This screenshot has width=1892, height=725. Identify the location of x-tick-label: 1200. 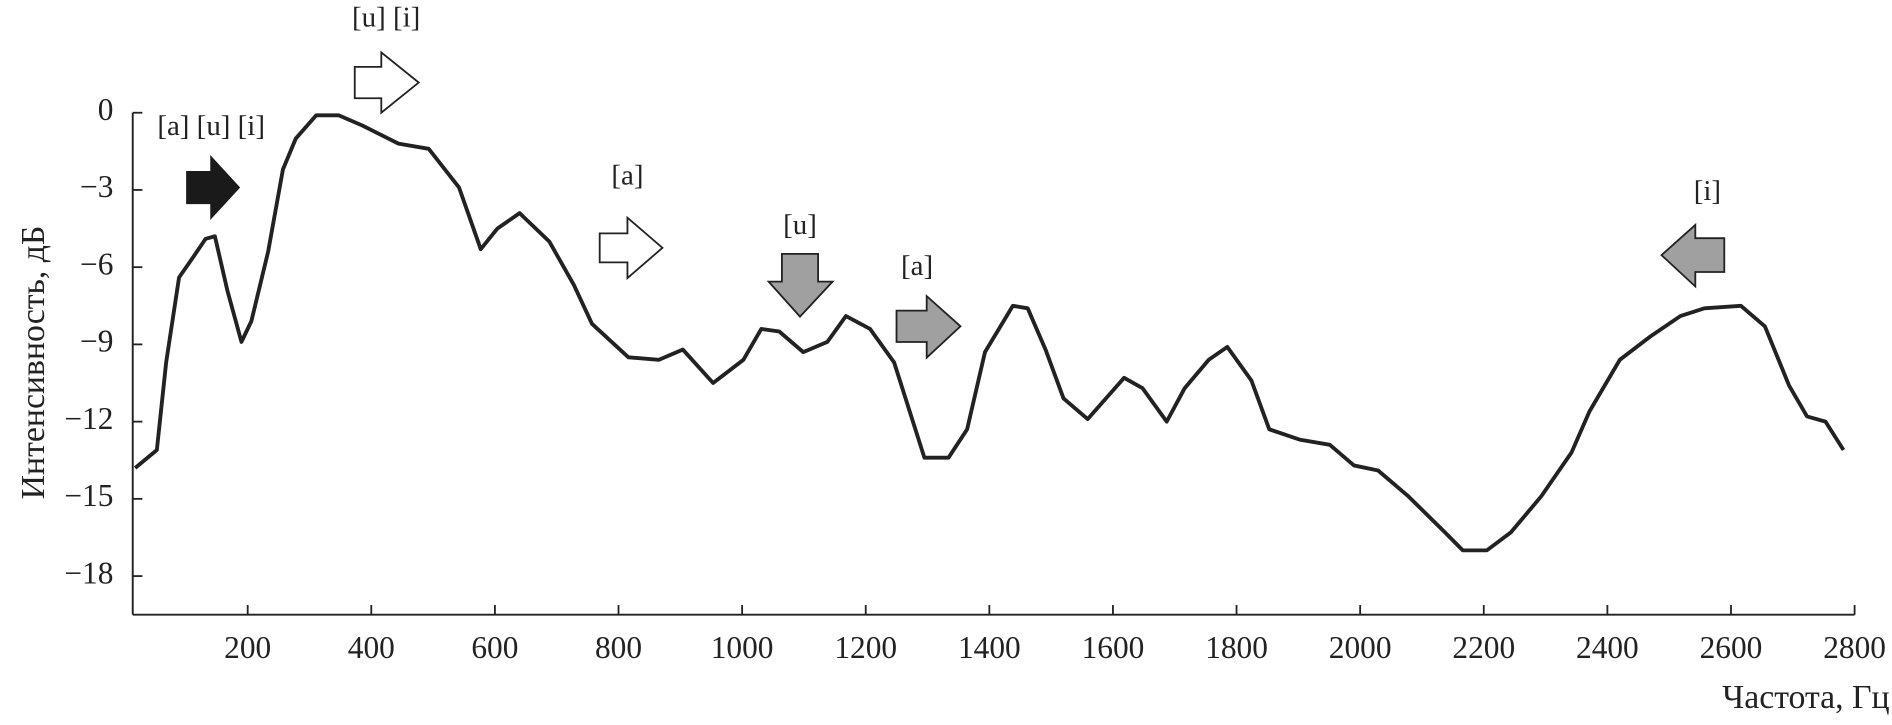
(865, 647).